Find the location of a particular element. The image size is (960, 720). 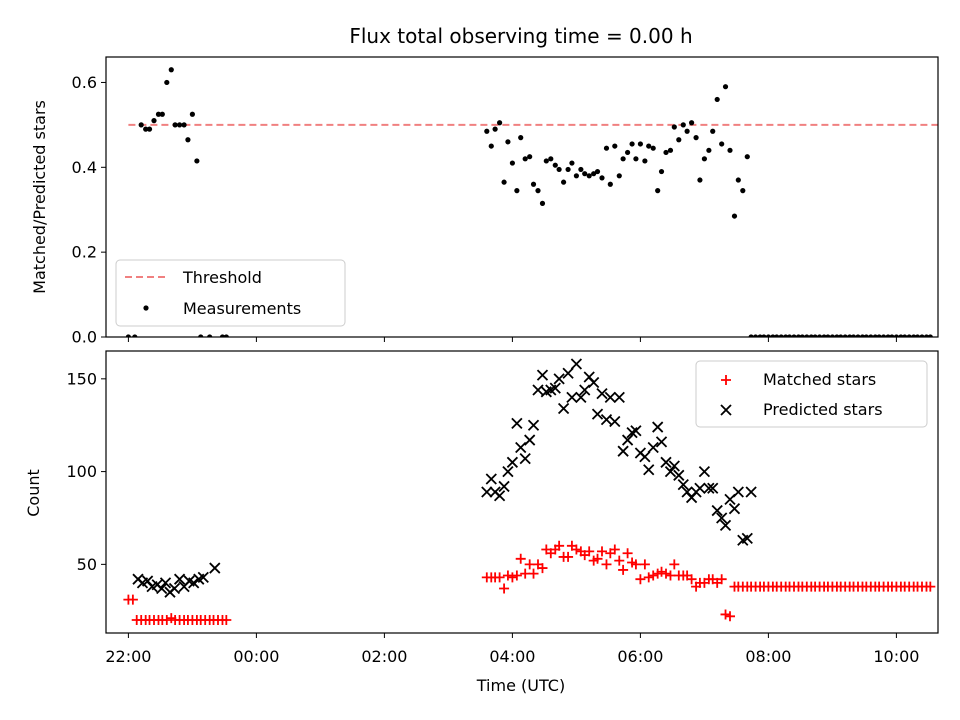

x-tick-label: 00:00 is located at coordinates (256, 656).